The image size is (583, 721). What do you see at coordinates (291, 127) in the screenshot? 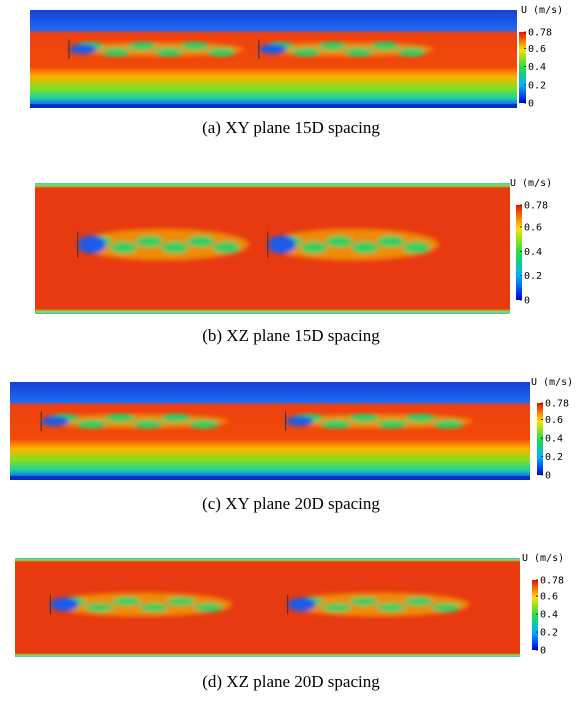
I see `caption: (a) XY plane 15D spacing` at bounding box center [291, 127].